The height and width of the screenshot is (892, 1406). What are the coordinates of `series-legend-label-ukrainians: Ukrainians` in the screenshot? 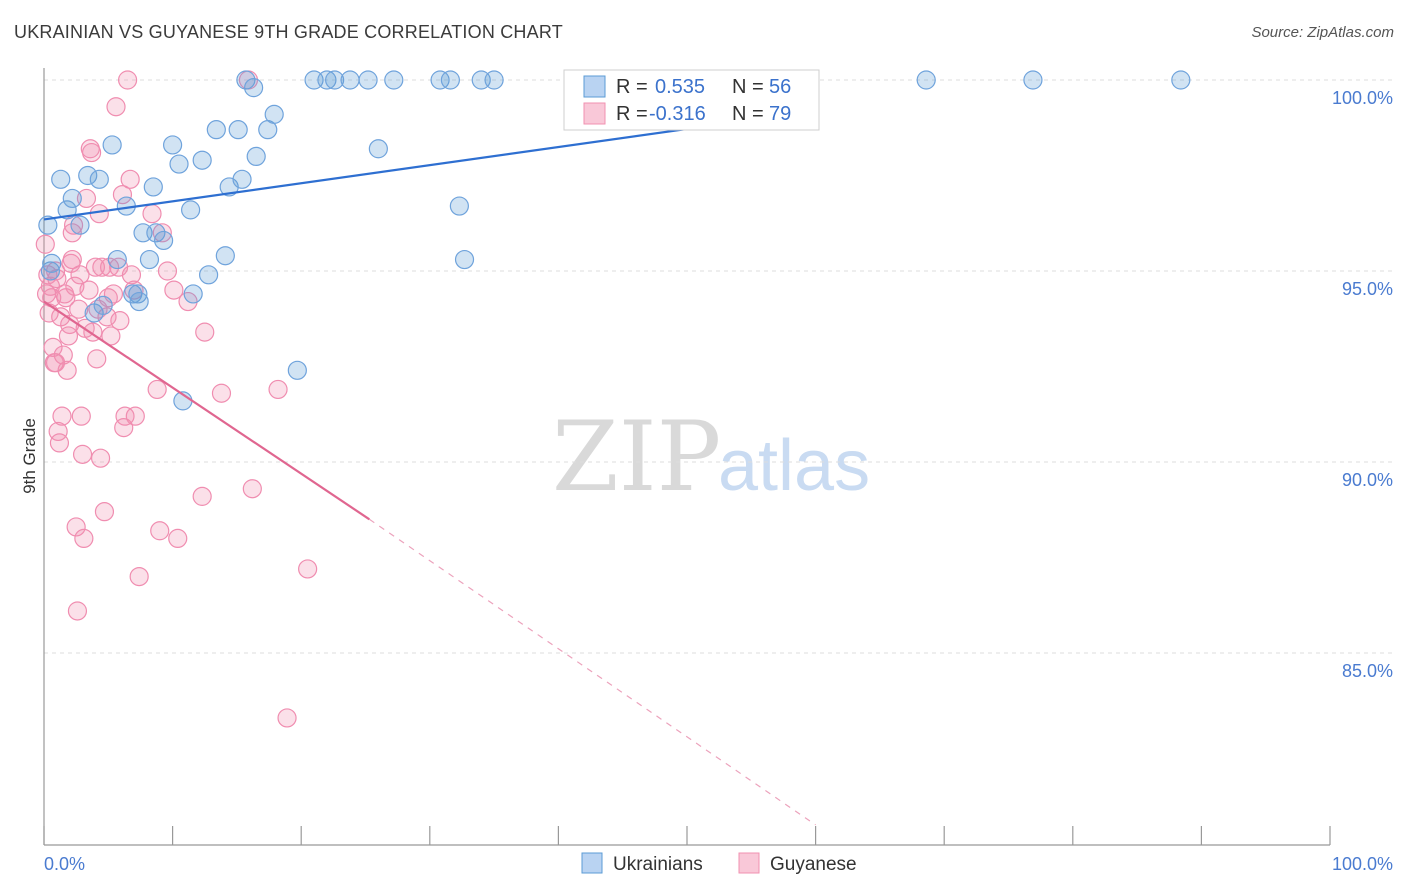 It's located at (658, 864).